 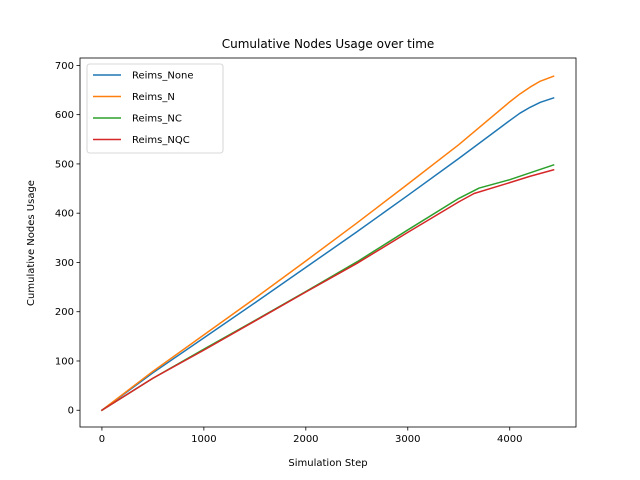 I want to click on y-axis-label: Cumulative Nodes Usage, so click(x=31, y=243).